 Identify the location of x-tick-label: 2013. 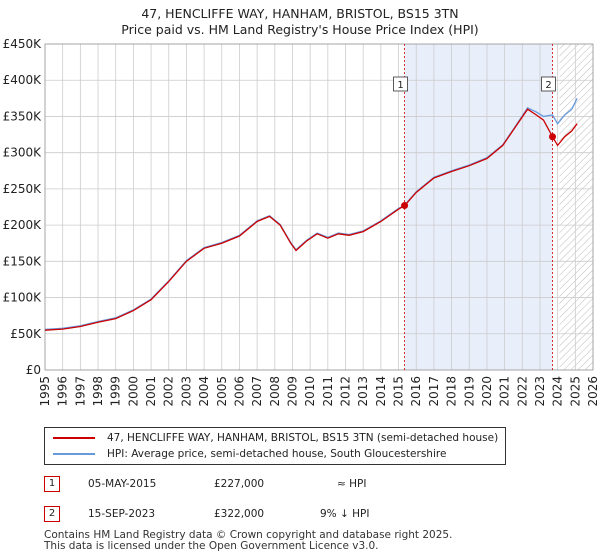
(363, 391).